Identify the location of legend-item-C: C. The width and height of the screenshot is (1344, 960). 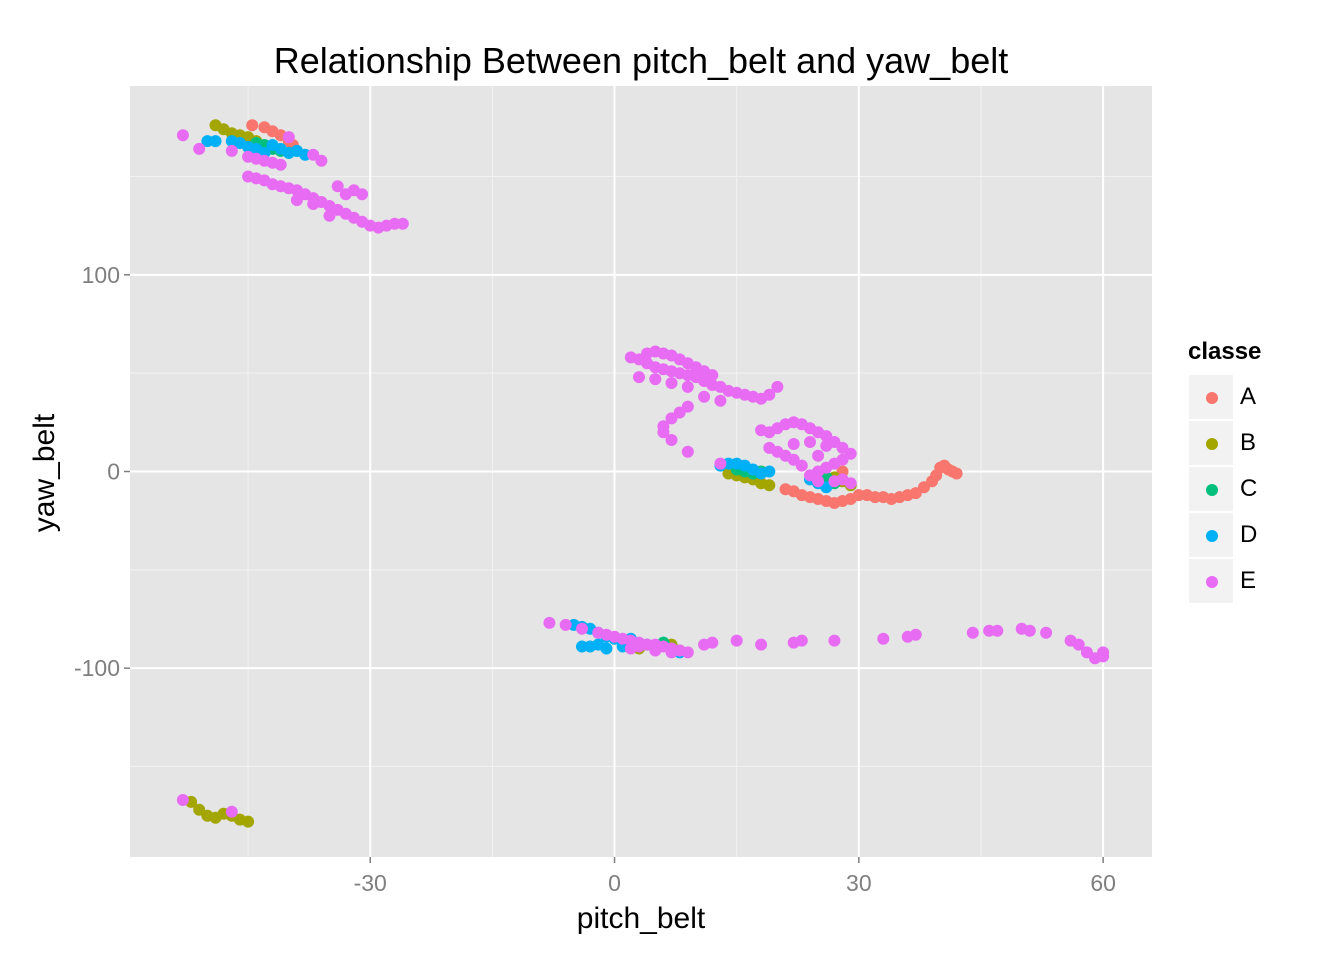
(1224, 489).